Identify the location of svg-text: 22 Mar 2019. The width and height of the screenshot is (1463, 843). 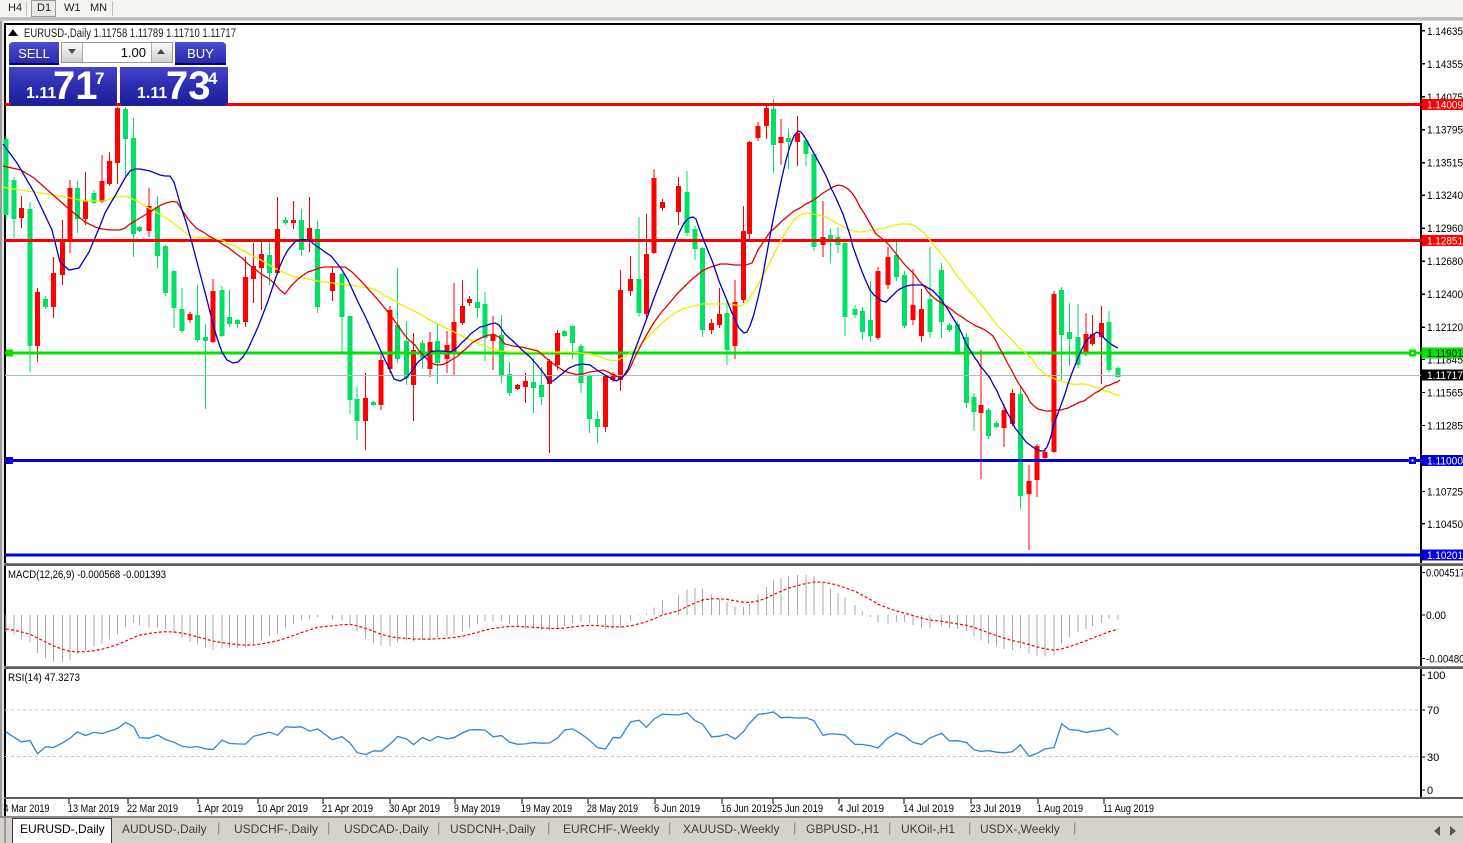
(152, 809).